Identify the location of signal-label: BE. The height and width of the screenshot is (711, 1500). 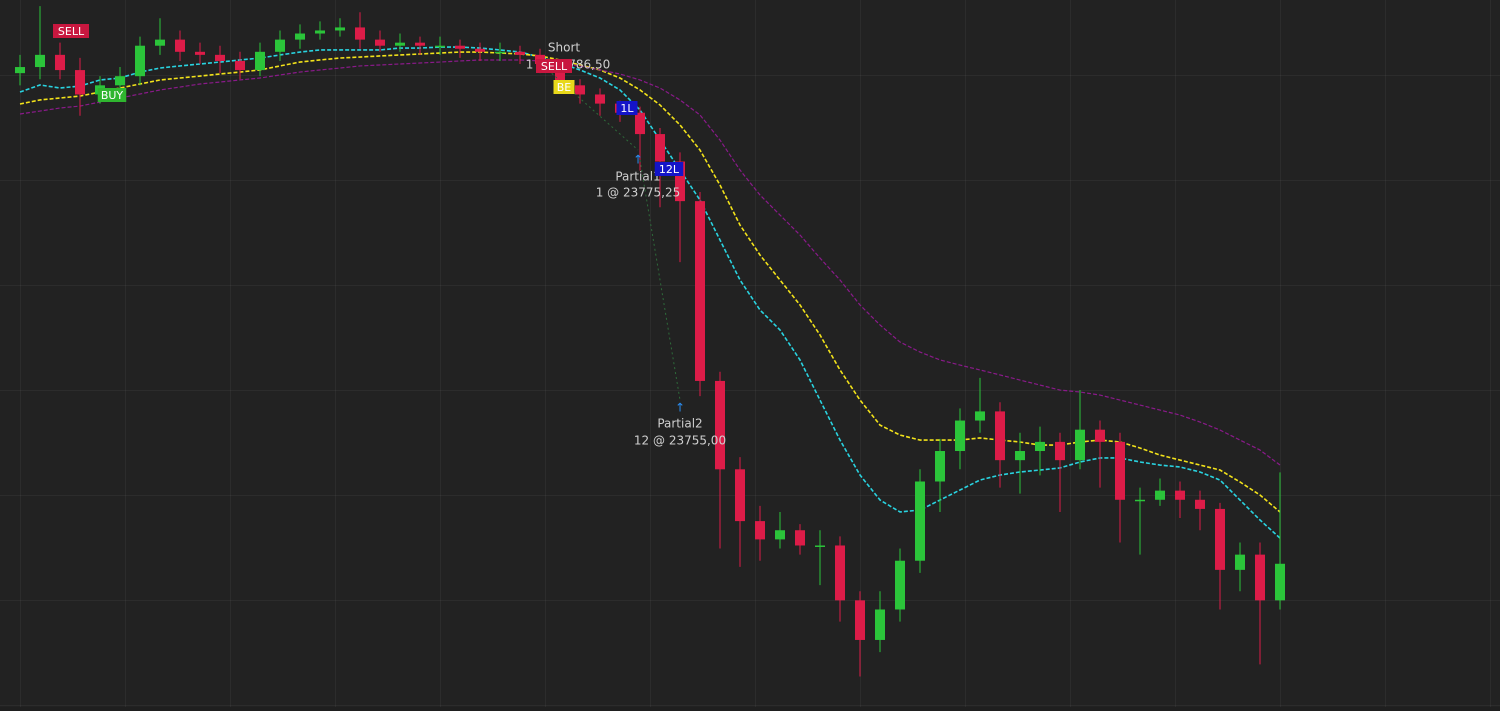
(564, 87).